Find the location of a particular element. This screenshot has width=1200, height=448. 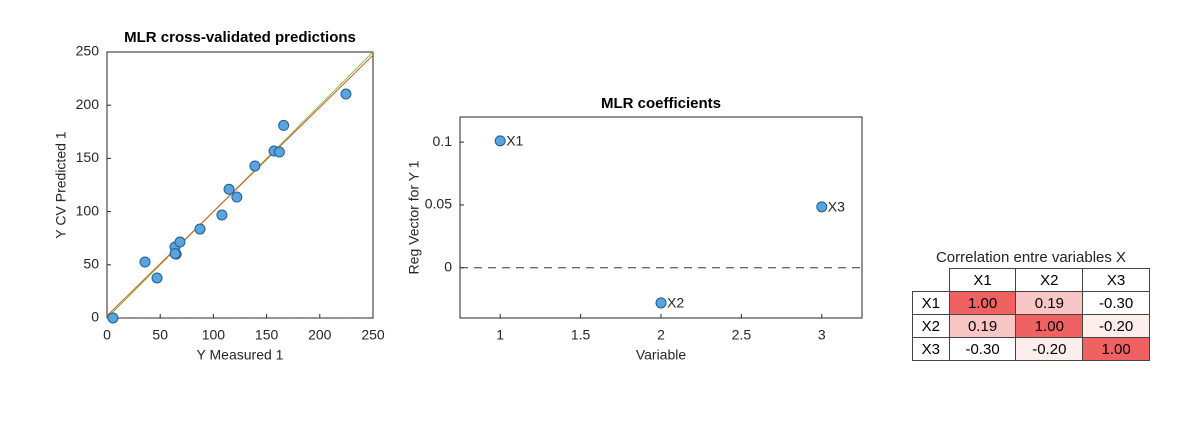

chart-title: MLR coefficients is located at coordinates (661, 103).